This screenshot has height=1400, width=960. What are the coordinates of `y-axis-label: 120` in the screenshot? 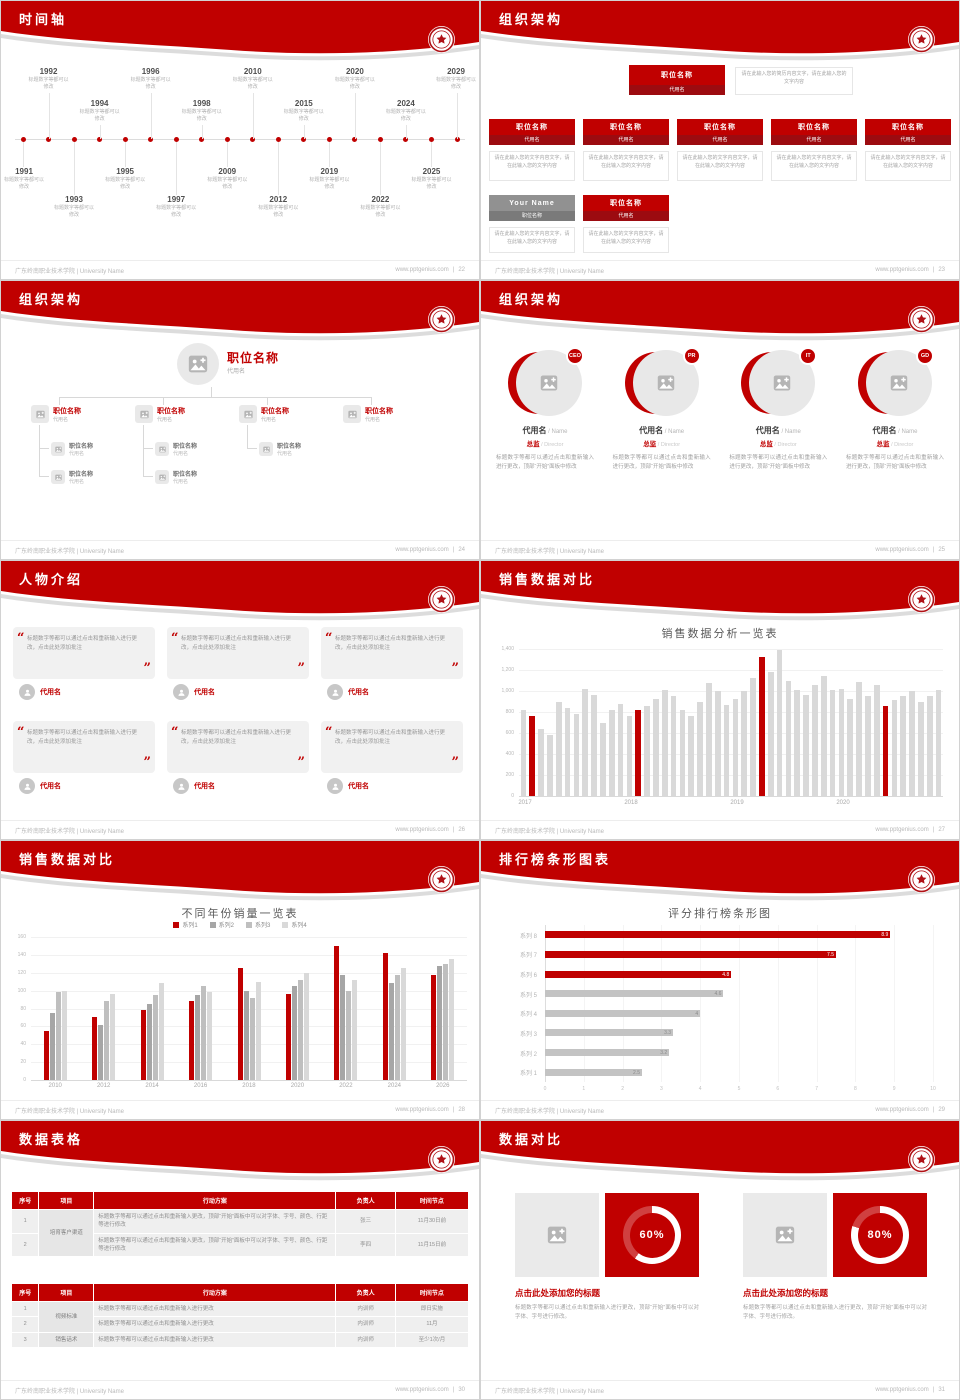 It's located at (21, 972).